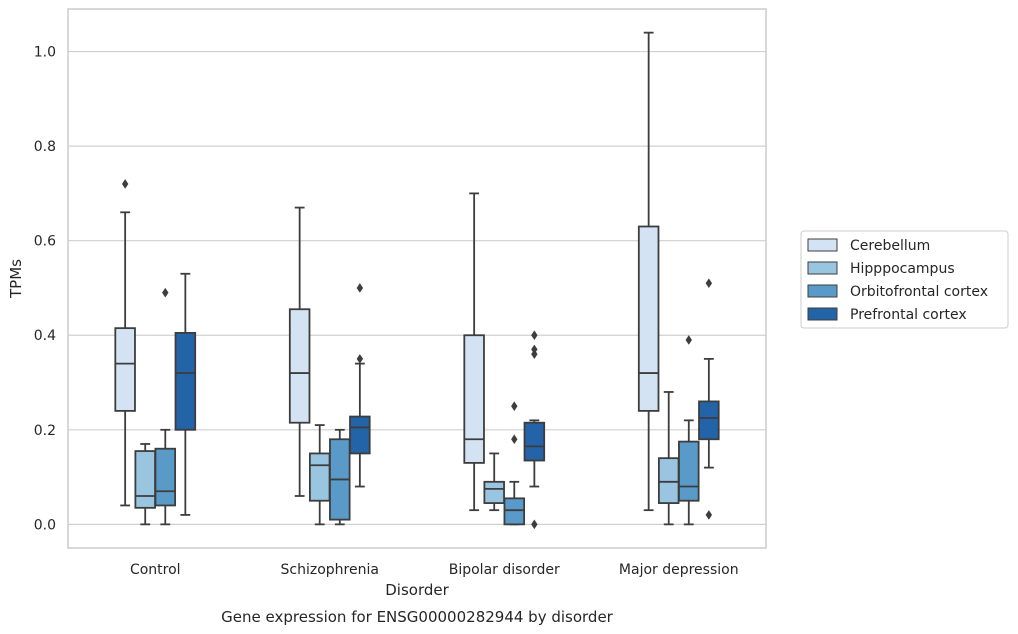  What do you see at coordinates (919, 292) in the screenshot?
I see `legend-label: Orbitofrontal cortex` at bounding box center [919, 292].